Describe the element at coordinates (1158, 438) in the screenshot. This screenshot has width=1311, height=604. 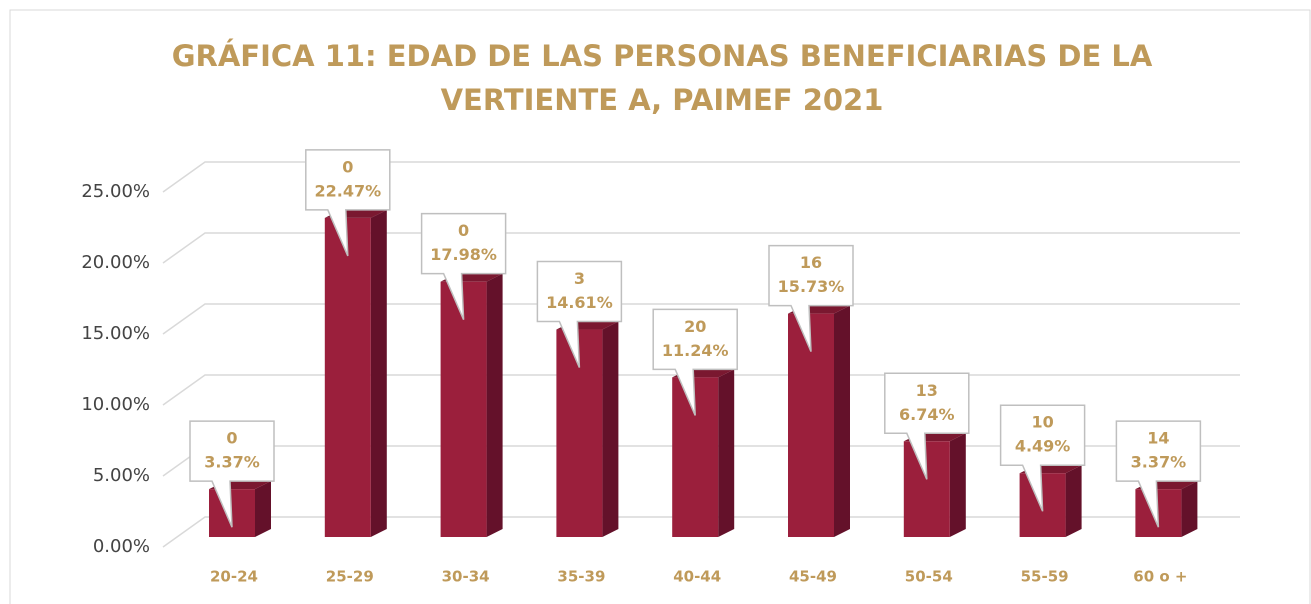
I see `callout-count: 14` at that location.